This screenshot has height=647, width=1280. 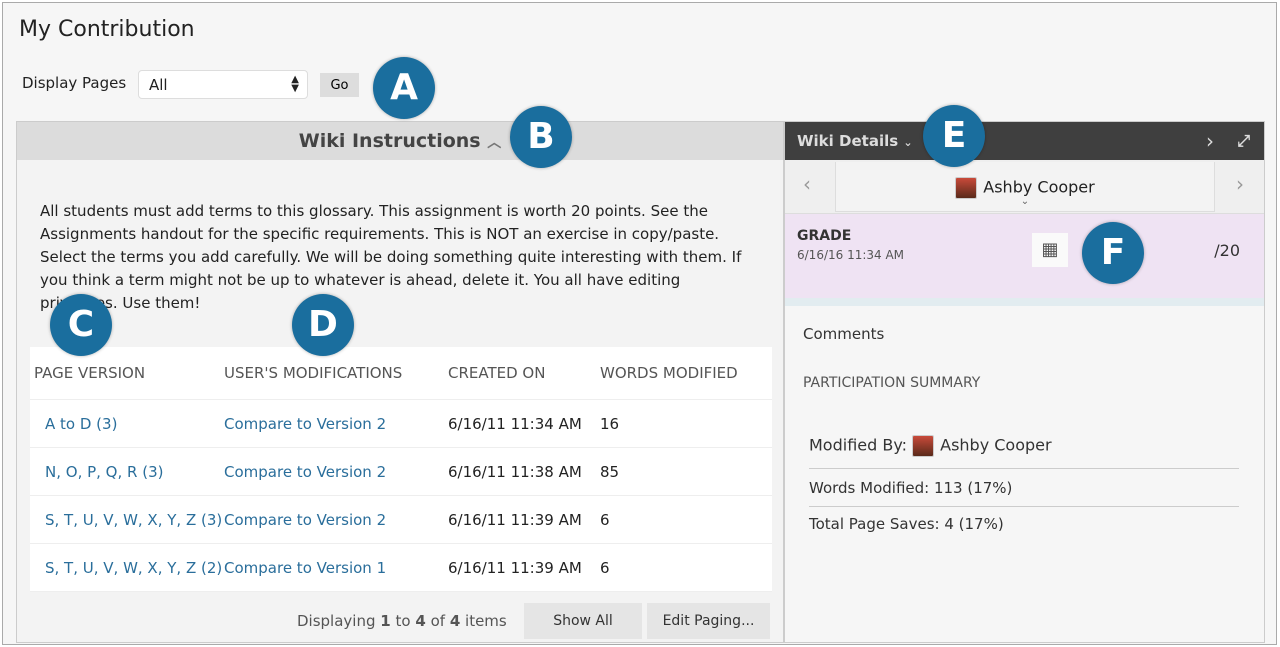 I want to click on compare-link: Compare to Version 1, so click(x=305, y=567).